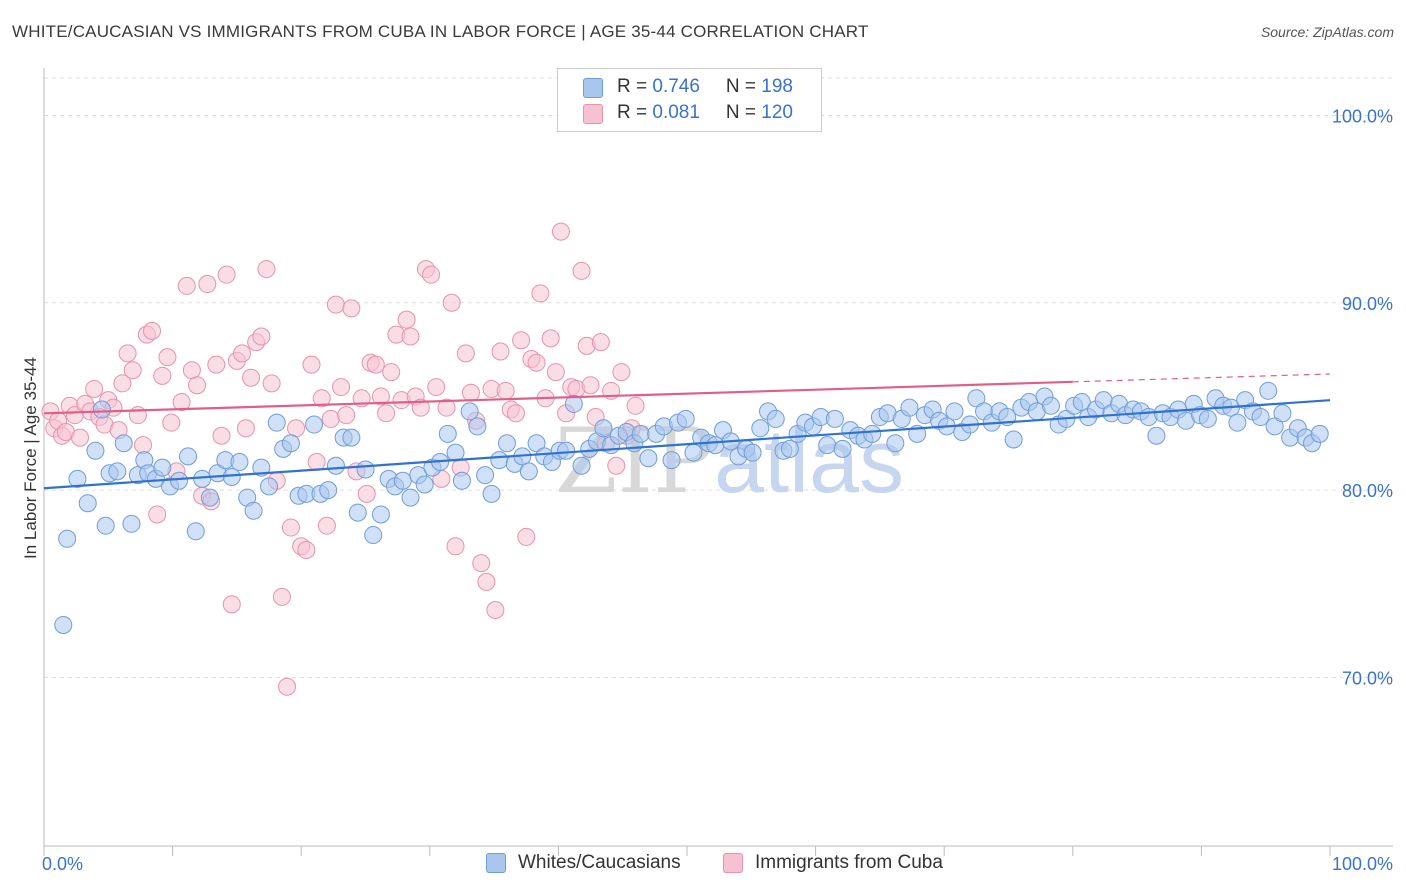 Image resolution: width=1406 pixels, height=892 pixels. I want to click on legend-label-whites: Whites/Caucasians, so click(599, 862).